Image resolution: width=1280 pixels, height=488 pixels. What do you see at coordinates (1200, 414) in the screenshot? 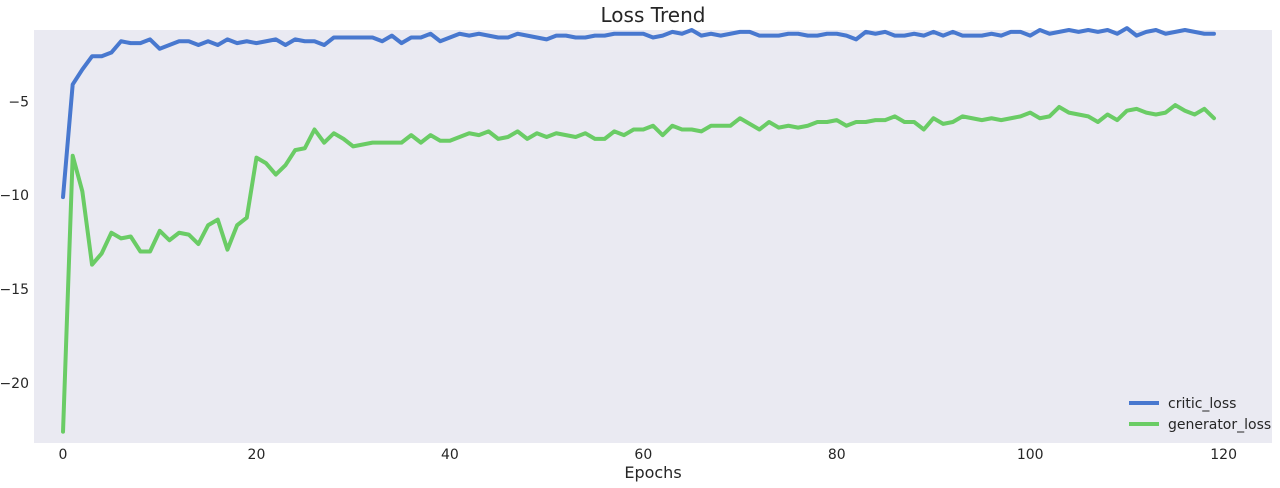
I see `legend: critic_loss generator_loss` at bounding box center [1200, 414].